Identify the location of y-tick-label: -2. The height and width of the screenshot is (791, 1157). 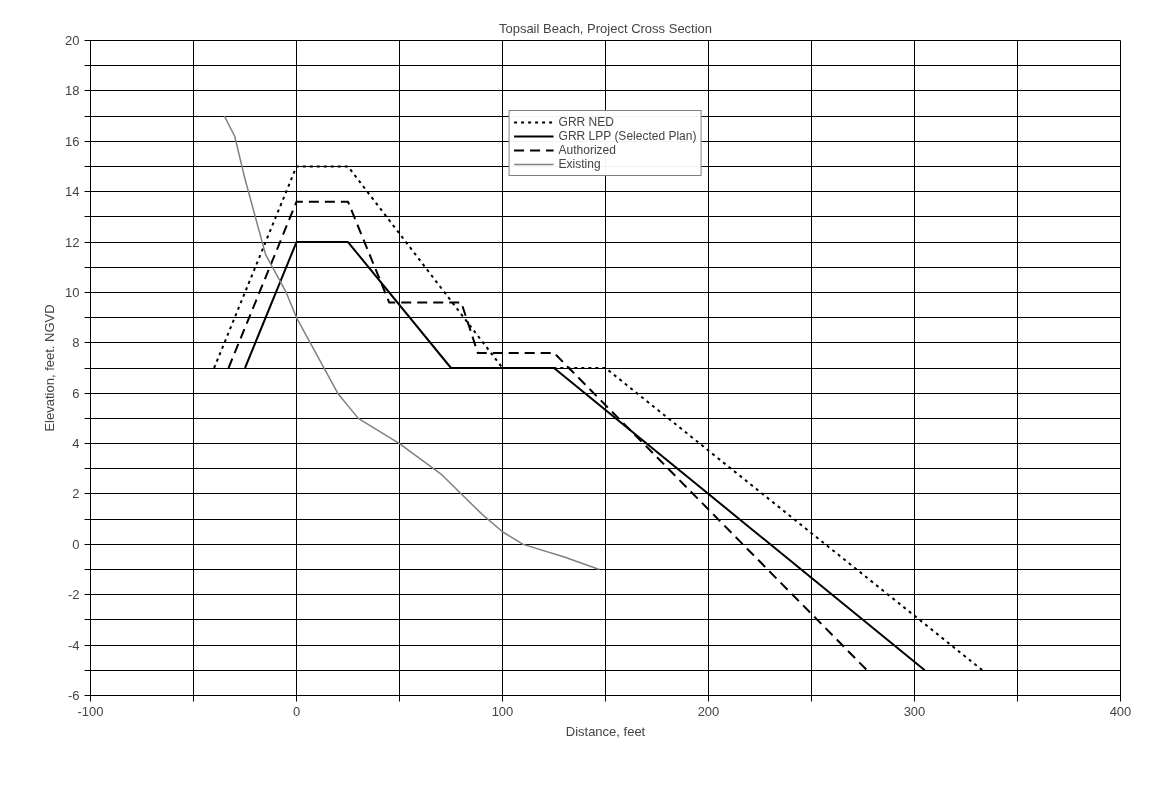
(73, 595).